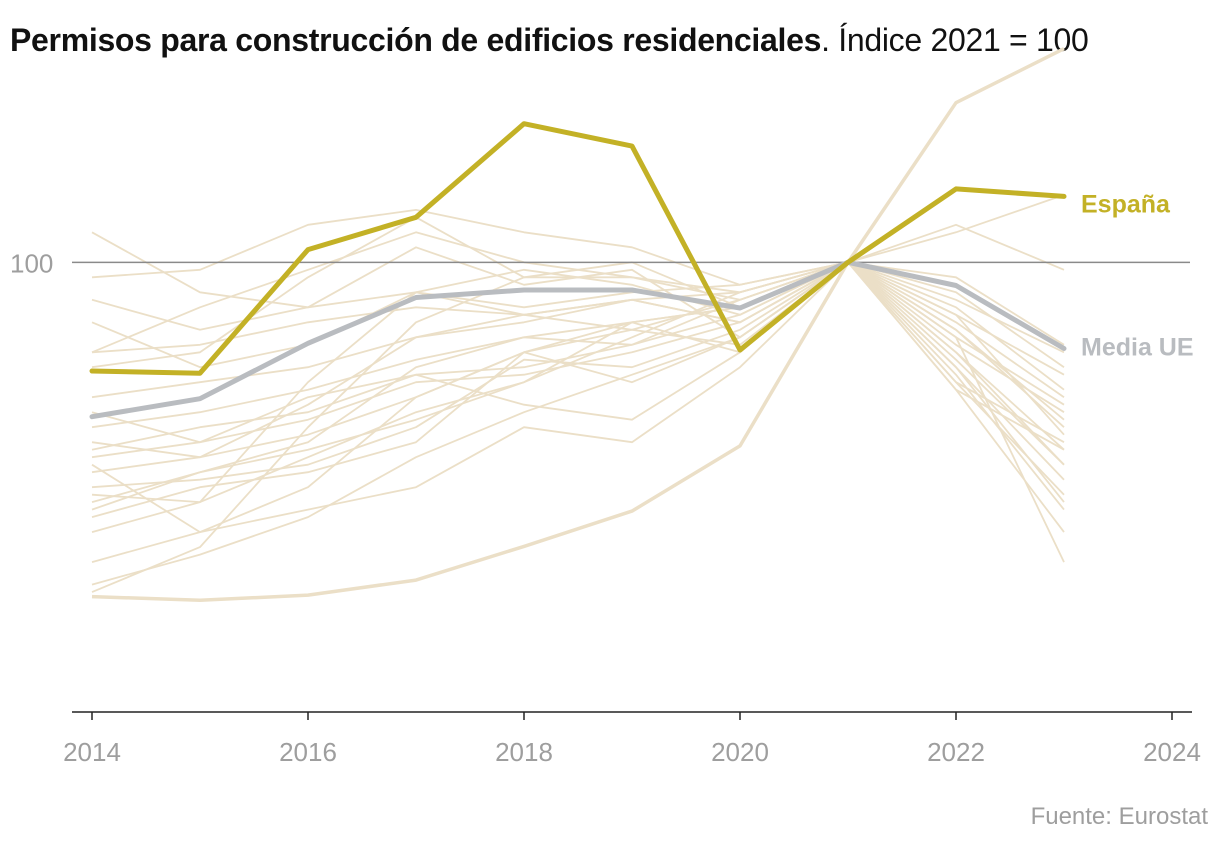  Describe the element at coordinates (1119, 816) in the screenshot. I see `source-note: Fuente: Eurostat` at that location.